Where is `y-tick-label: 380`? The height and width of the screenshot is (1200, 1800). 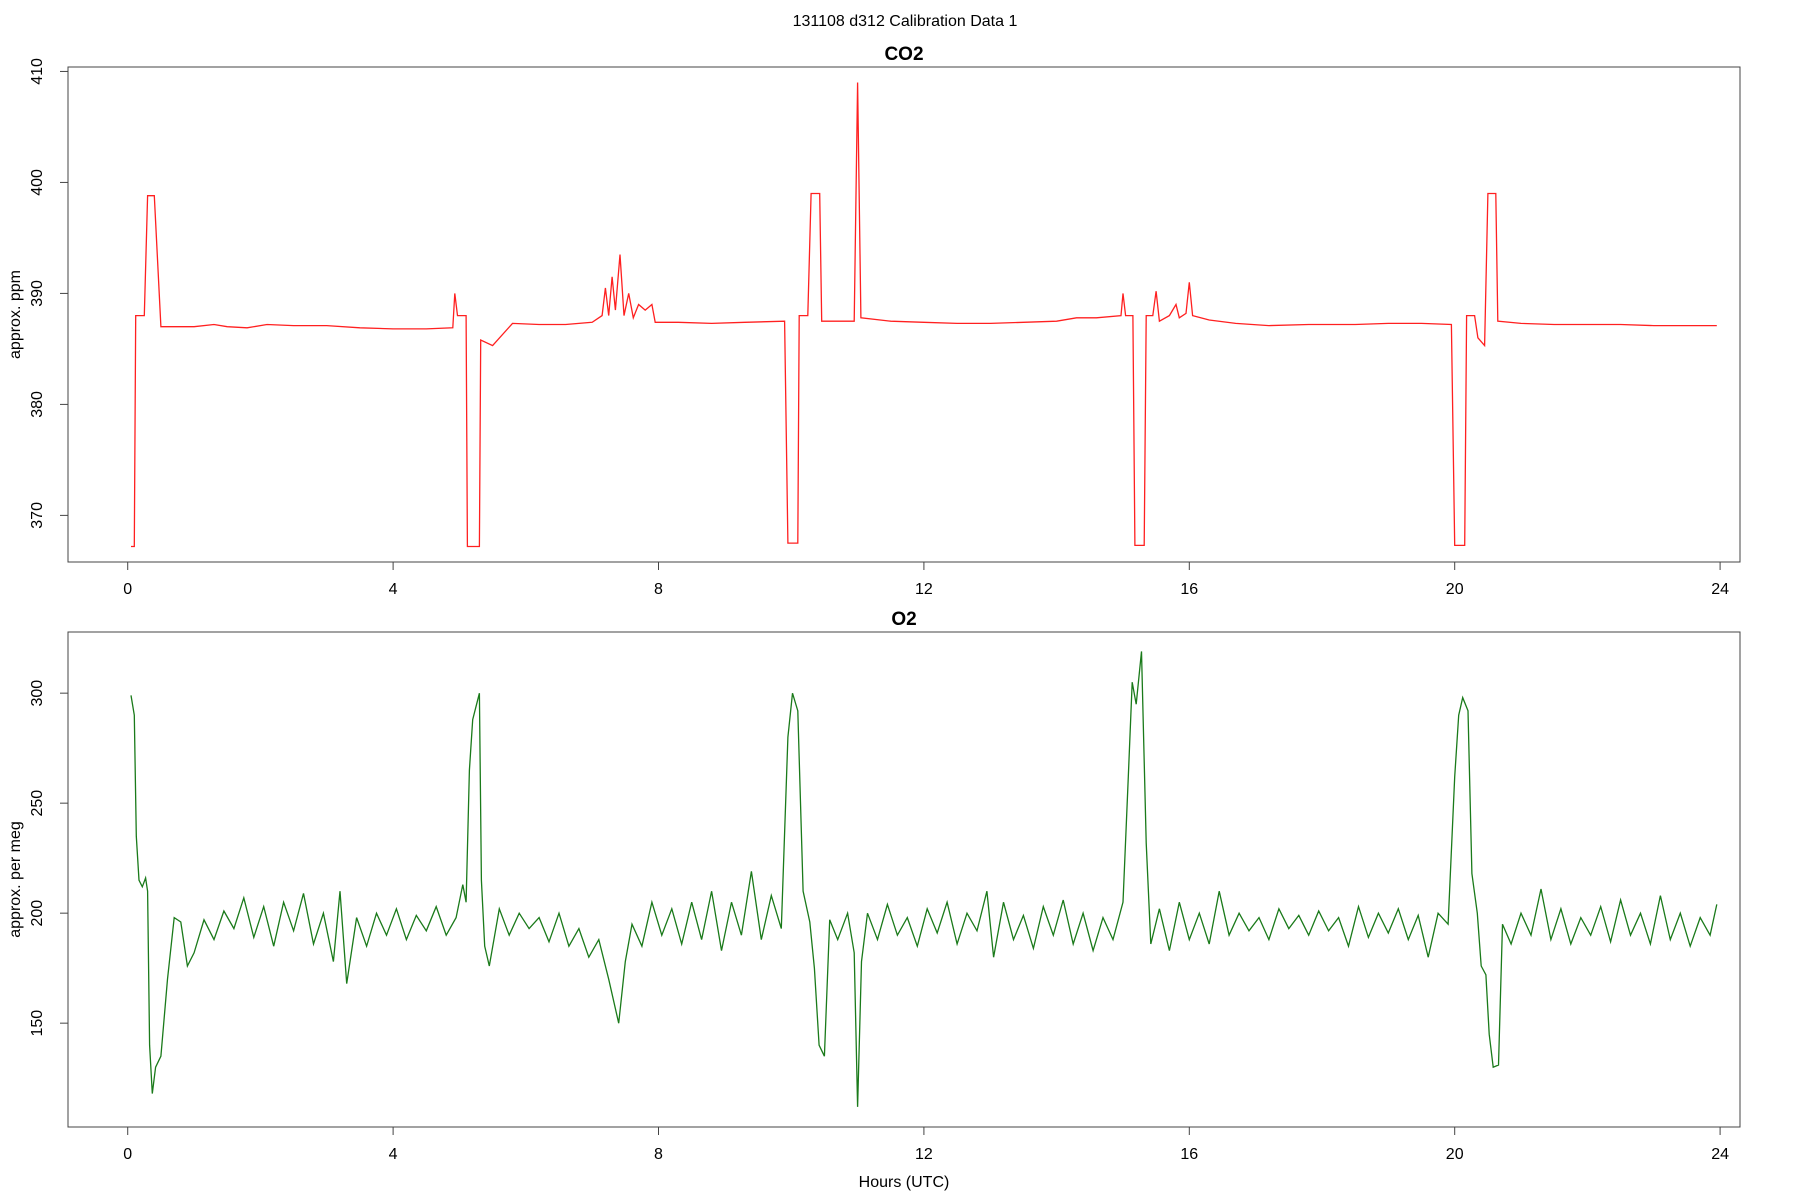 y-tick-label: 380 is located at coordinates (37, 404).